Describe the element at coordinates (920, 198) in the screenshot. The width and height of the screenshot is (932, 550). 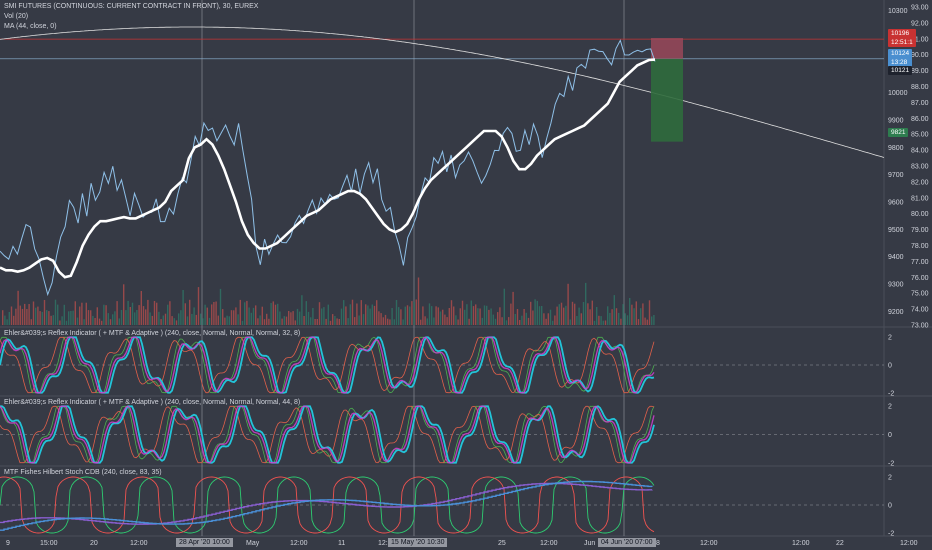
I see `secondary-axis-label: 81.00` at that location.